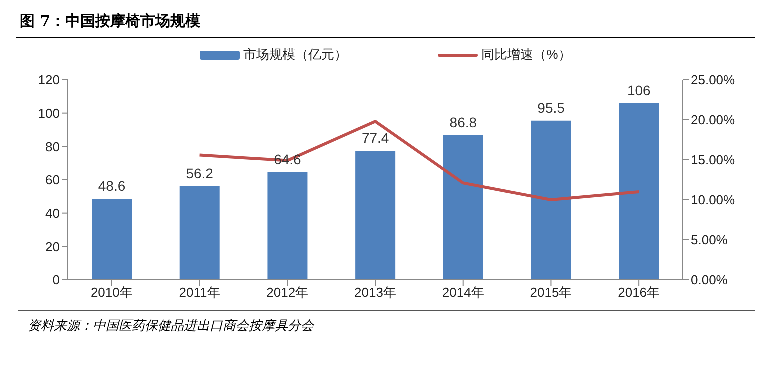  What do you see at coordinates (385, 23) in the screenshot?
I see `chart-title: 图 7：中国按摩椅市场规模` at bounding box center [385, 23].